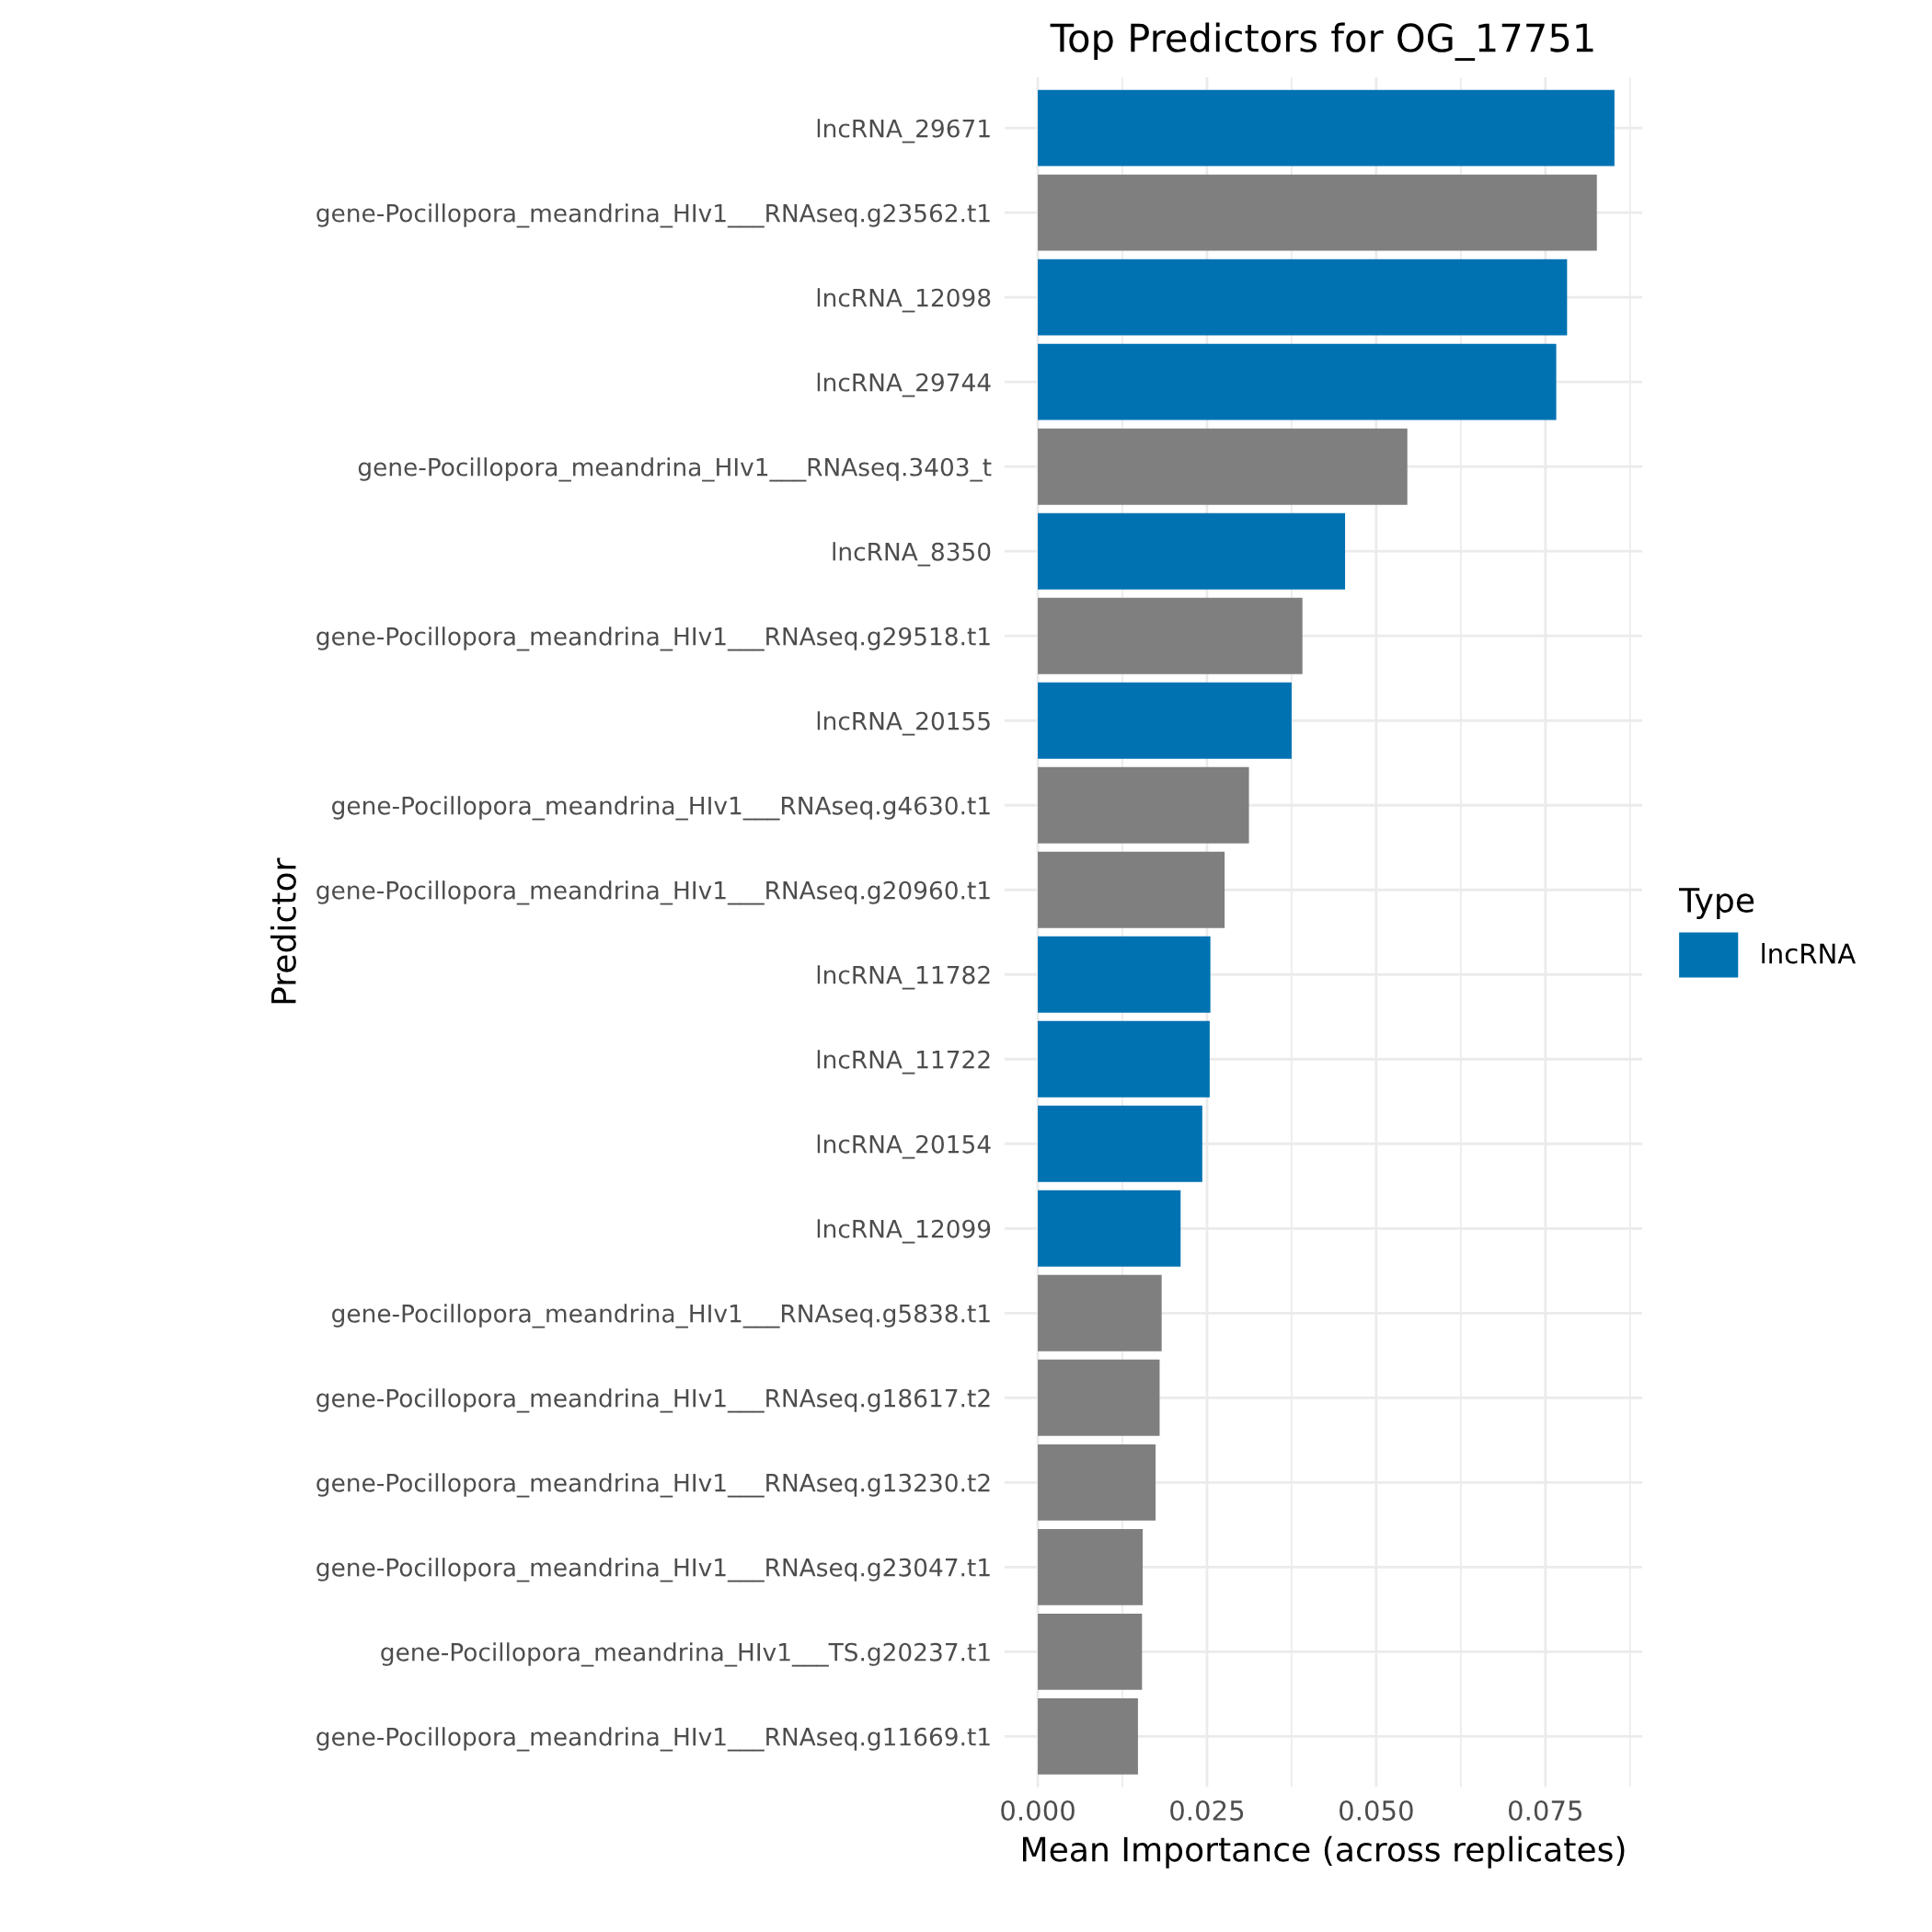  Describe the element at coordinates (1207, 1810) in the screenshot. I see `x-tick-label: 0.025` at that location.